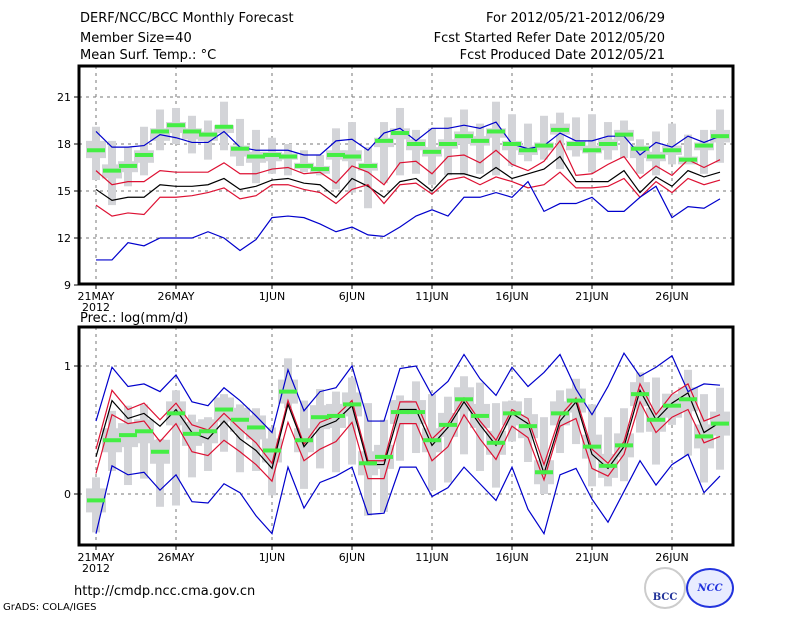 The width and height of the screenshot is (800, 618). What do you see at coordinates (96, 557) in the screenshot?
I see `x-tick-label: 21MAY` at bounding box center [96, 557].